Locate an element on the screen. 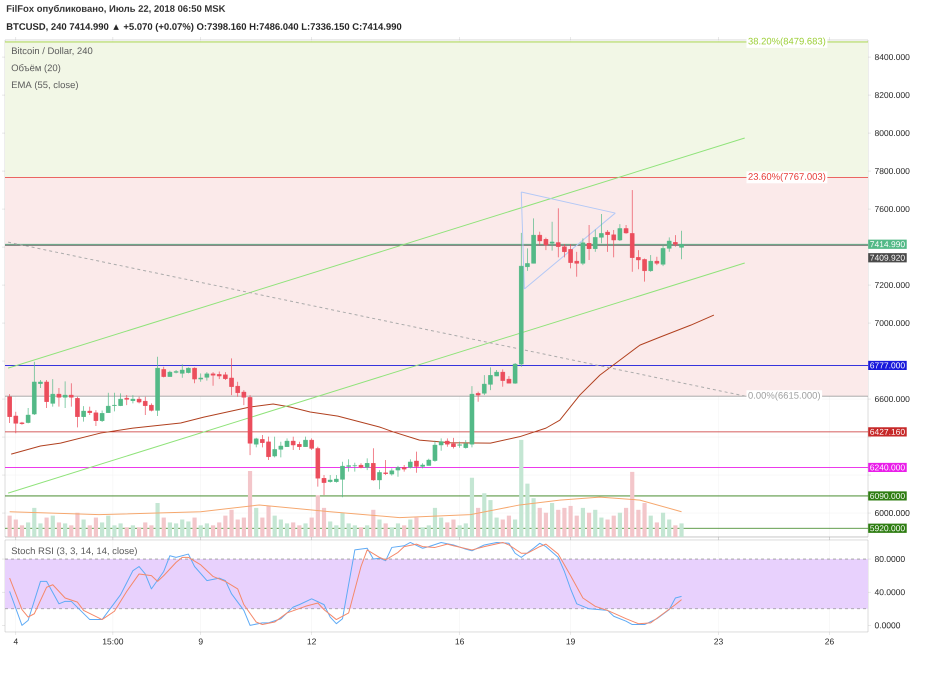 Image resolution: width=939 pixels, height=688 pixels. x-tick-label: 16 is located at coordinates (460, 641).